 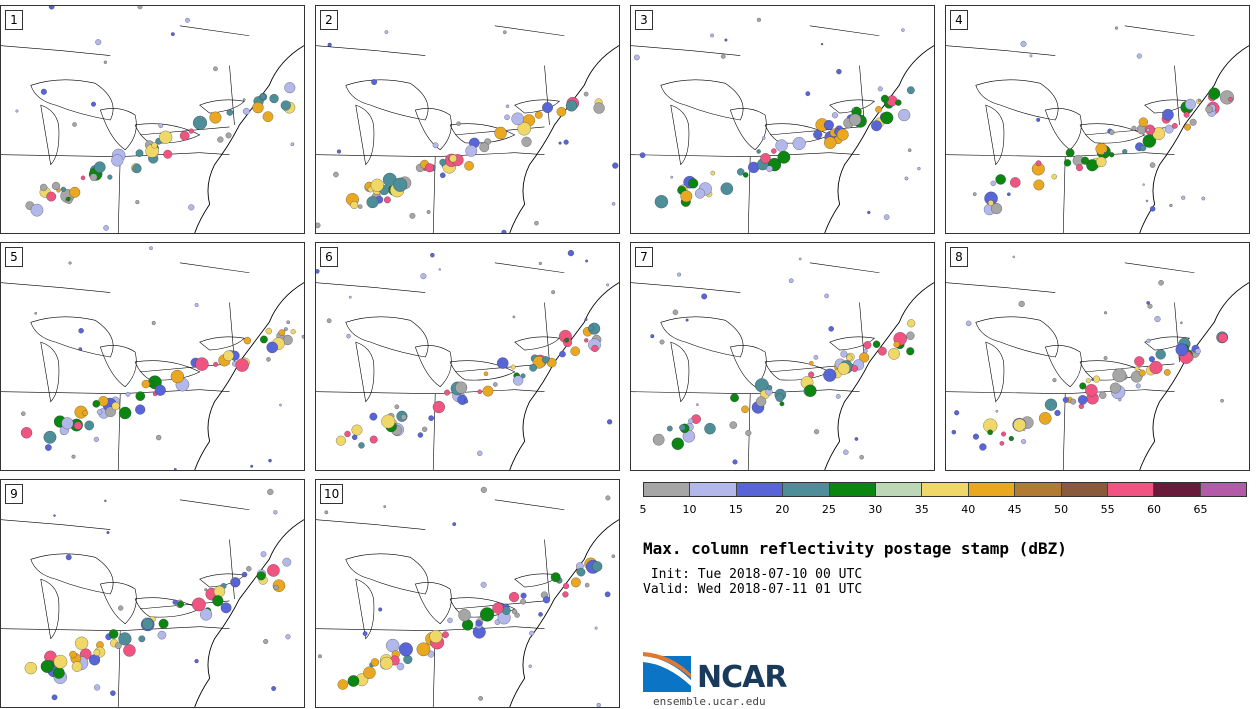 What do you see at coordinates (959, 257) in the screenshot?
I see `panel-number: 8` at bounding box center [959, 257].